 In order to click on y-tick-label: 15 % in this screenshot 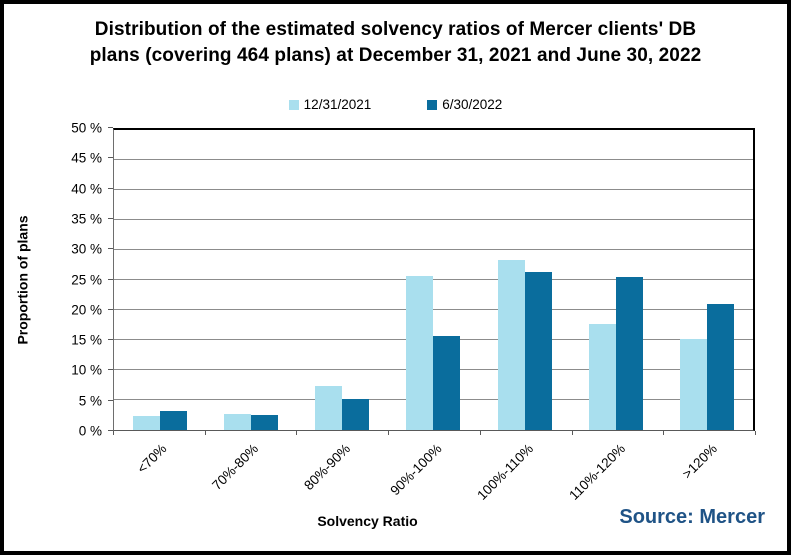, I will do `click(86, 340)`.